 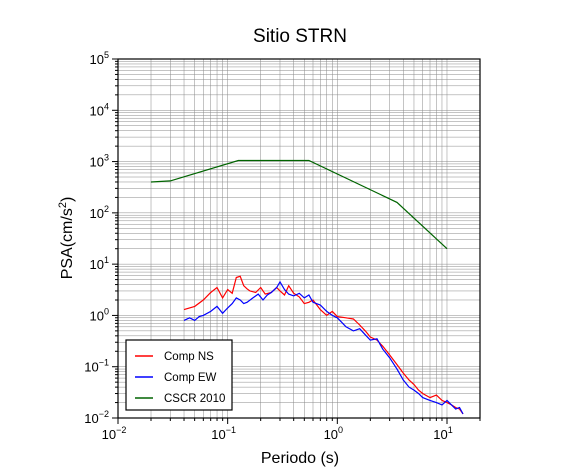 What do you see at coordinates (190, 378) in the screenshot?
I see `legend-label: Comp EW` at bounding box center [190, 378].